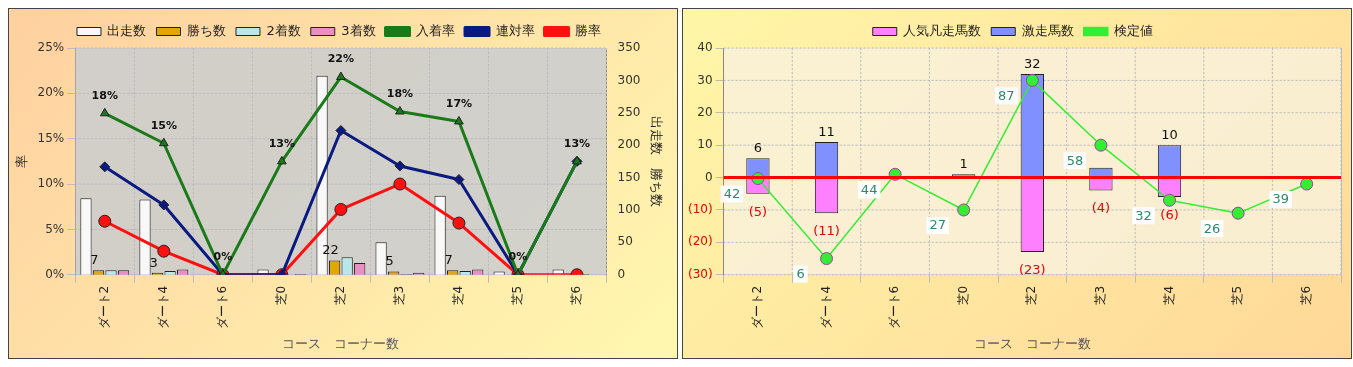  I want to click on y-tick-label: 10%, so click(51, 183).